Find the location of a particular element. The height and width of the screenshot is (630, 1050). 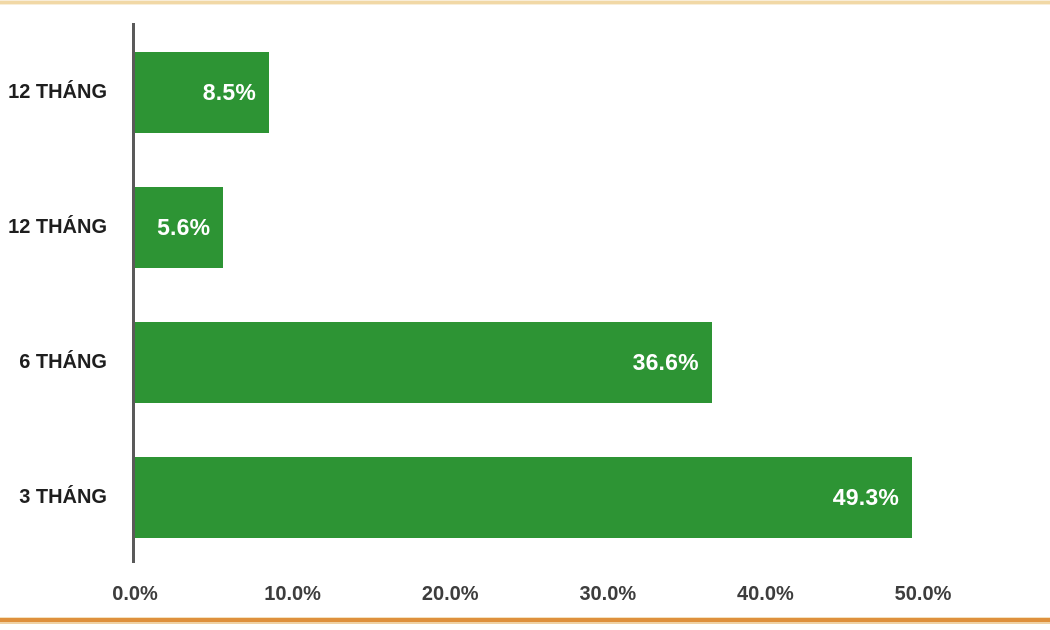

bottom-frame-border is located at coordinates (525, 620).